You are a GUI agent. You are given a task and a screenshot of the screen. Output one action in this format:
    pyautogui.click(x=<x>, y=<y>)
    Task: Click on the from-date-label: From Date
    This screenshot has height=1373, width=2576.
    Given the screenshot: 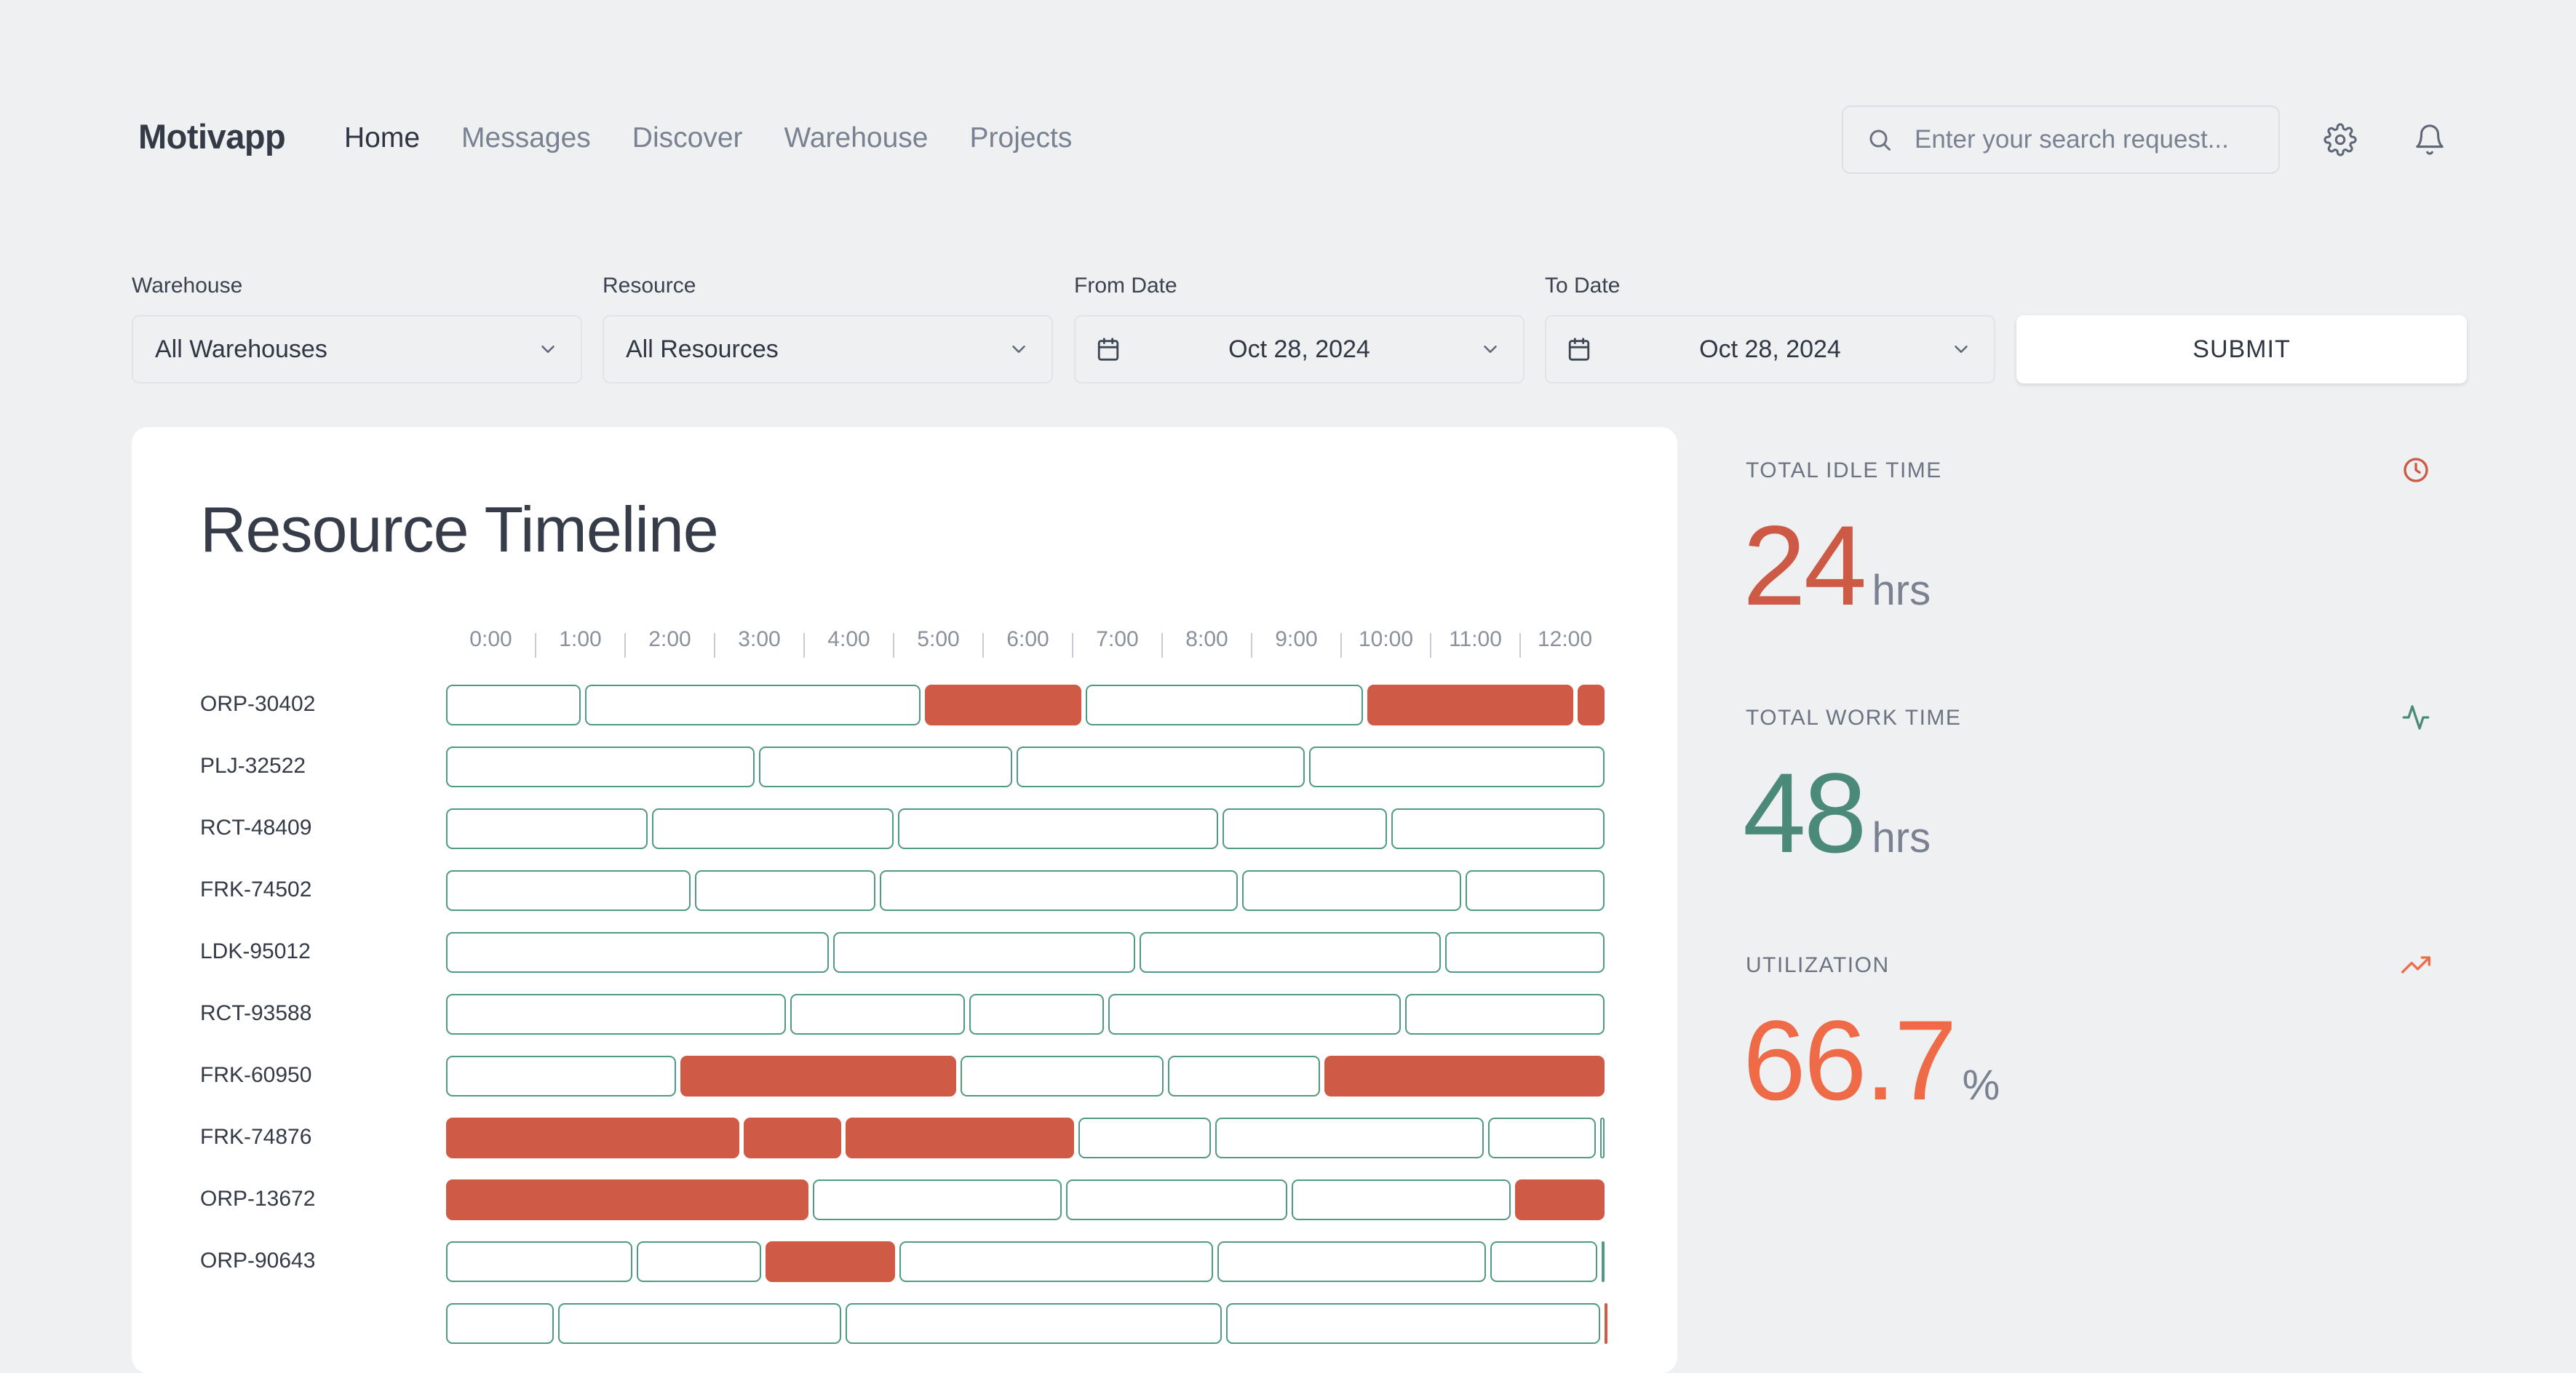 What is the action you would take?
    pyautogui.click(x=1125, y=286)
    